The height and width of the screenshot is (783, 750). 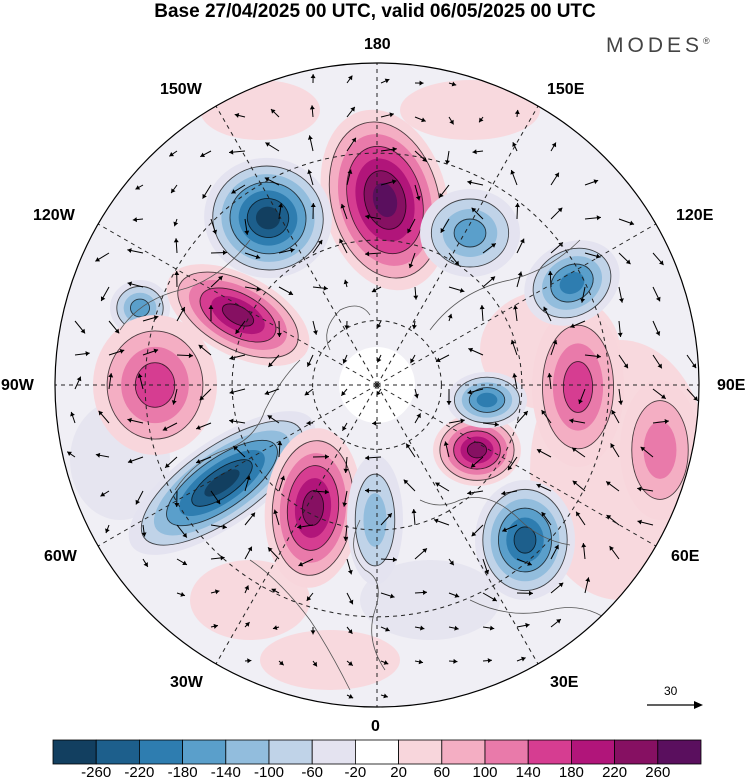 What do you see at coordinates (312, 772) in the screenshot?
I see `colorbar-tick-label: -60` at bounding box center [312, 772].